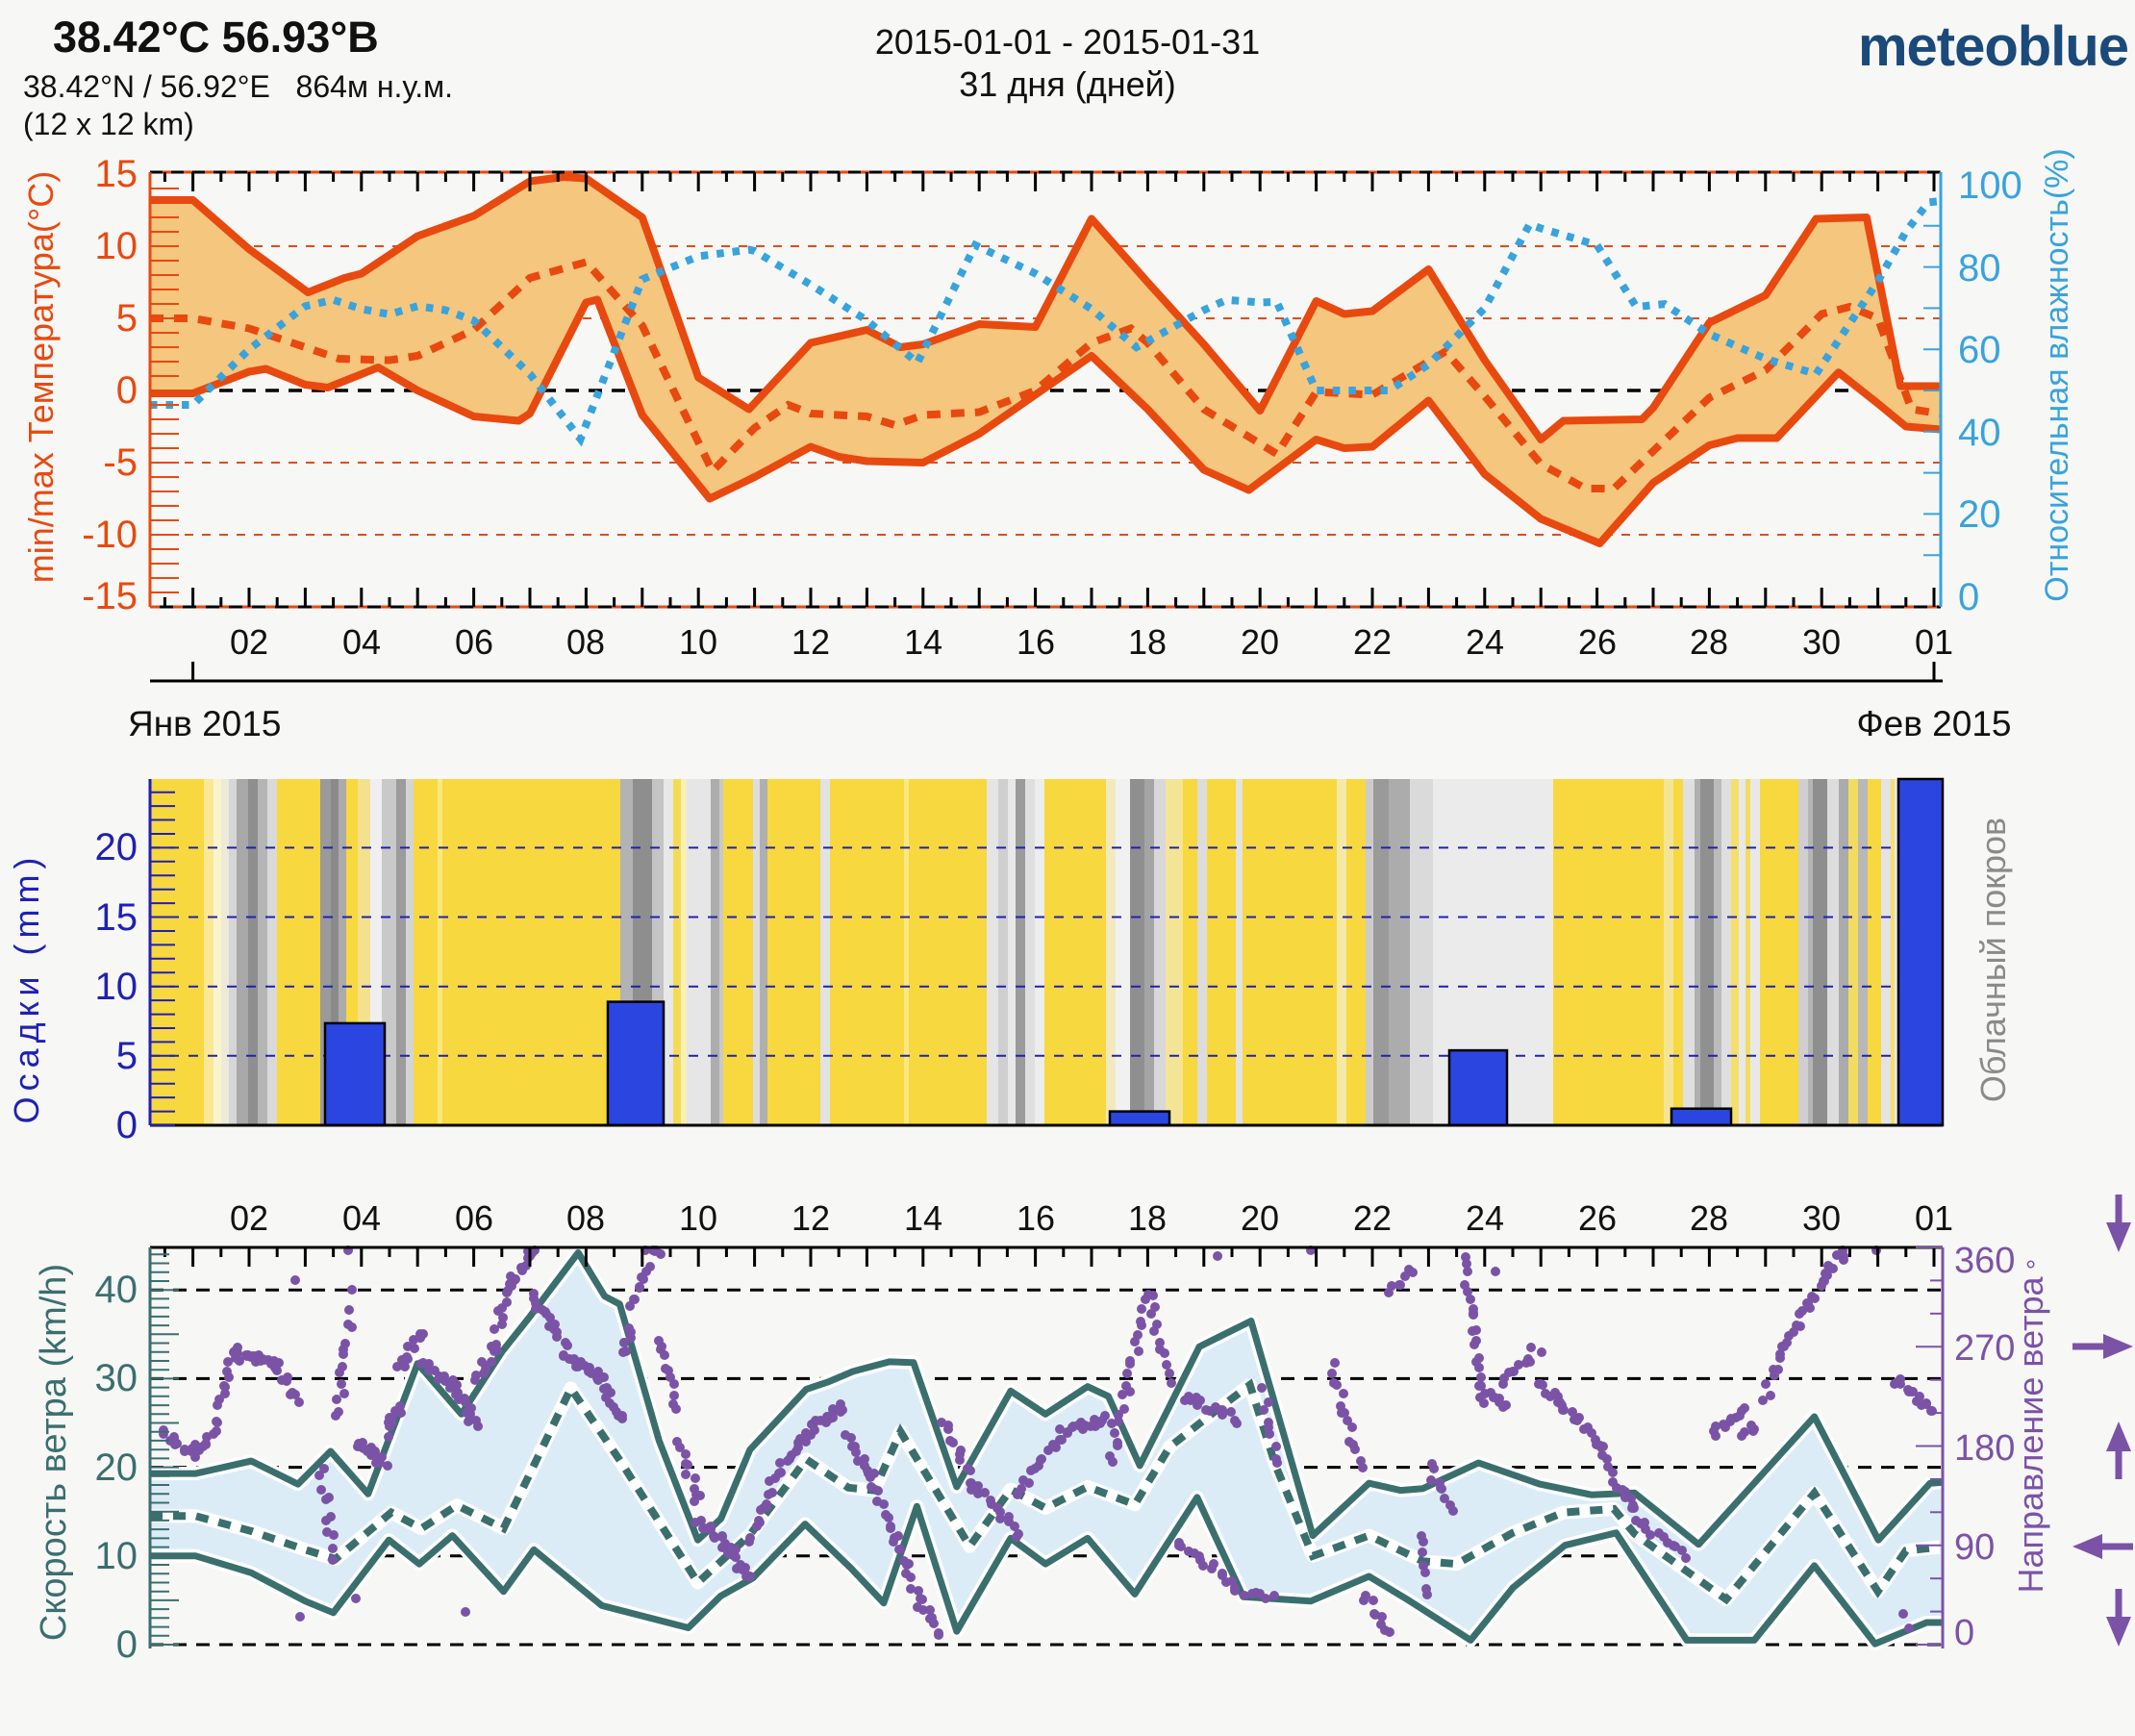 The image size is (2135, 1736). What do you see at coordinates (216, 37) in the screenshot?
I see `svg-text: 38.42°C 56.93°B` at bounding box center [216, 37].